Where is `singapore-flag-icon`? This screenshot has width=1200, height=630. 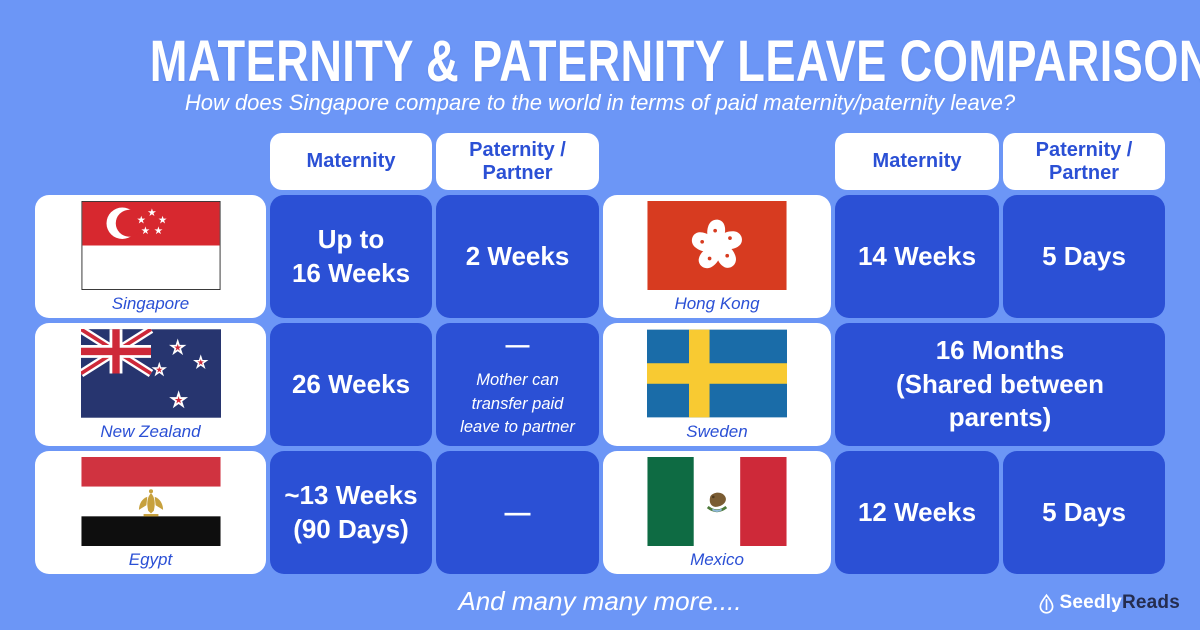
singapore-flag-icon is located at coordinates (150, 245).